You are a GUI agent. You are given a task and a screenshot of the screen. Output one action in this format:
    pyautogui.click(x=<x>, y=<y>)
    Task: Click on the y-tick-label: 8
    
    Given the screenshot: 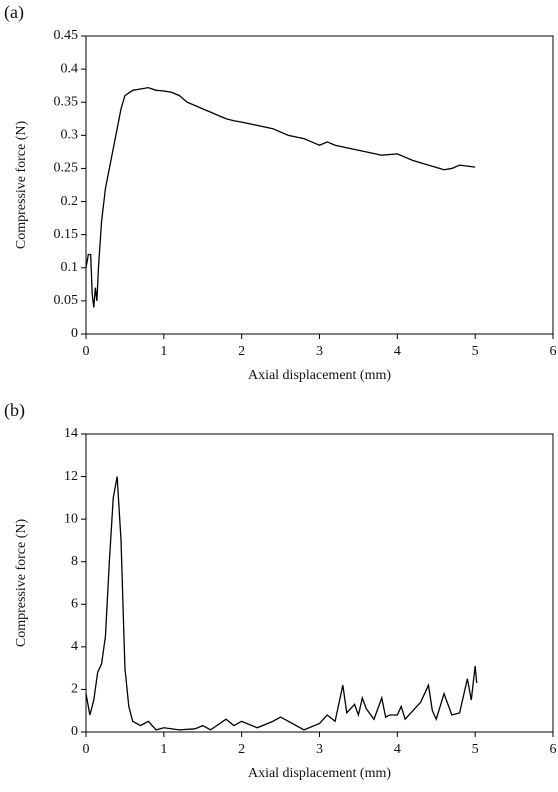 What is the action you would take?
    pyautogui.click(x=74, y=561)
    